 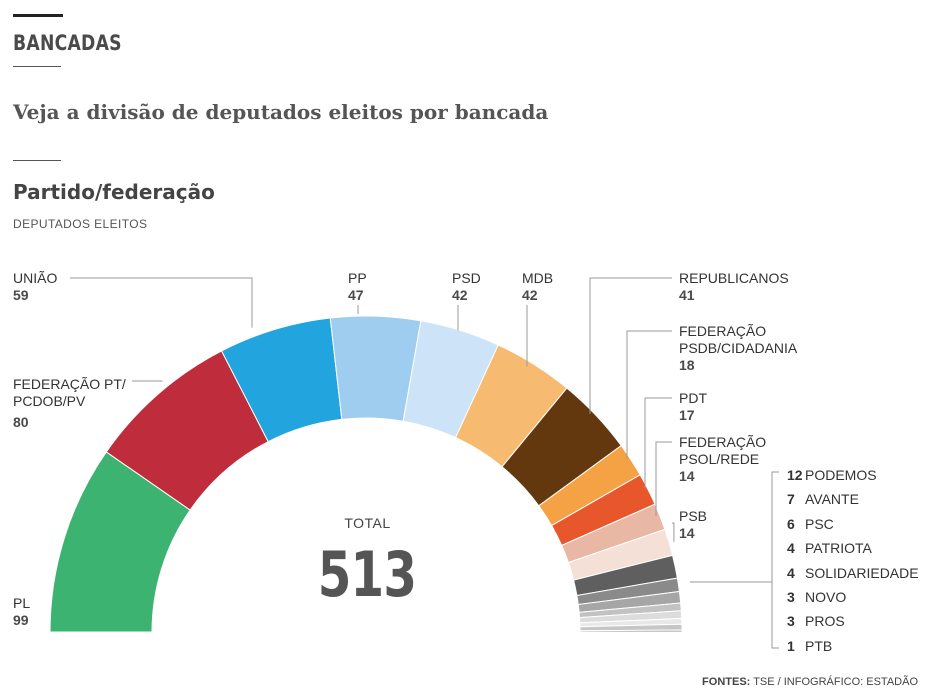 I want to click on label-mdb: MDB 42, so click(x=537, y=287).